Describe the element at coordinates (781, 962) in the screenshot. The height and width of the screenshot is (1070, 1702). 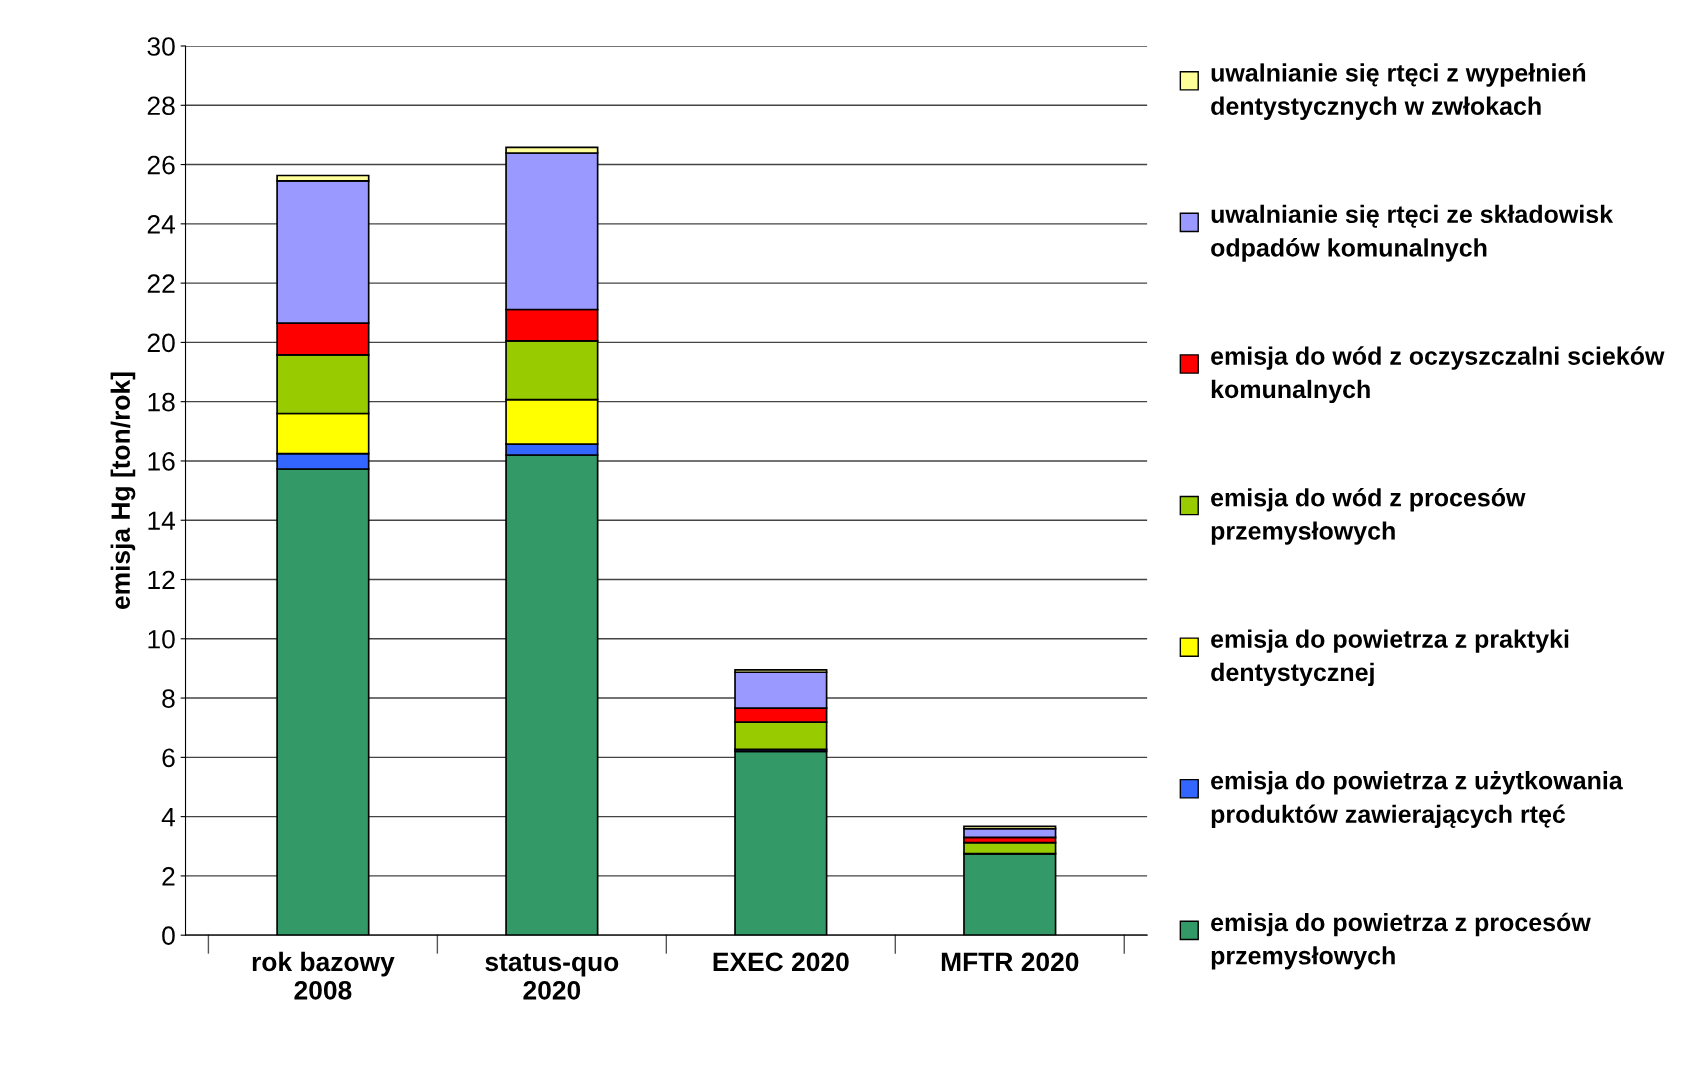
I see `x-tick-label: EXEC 2020` at that location.